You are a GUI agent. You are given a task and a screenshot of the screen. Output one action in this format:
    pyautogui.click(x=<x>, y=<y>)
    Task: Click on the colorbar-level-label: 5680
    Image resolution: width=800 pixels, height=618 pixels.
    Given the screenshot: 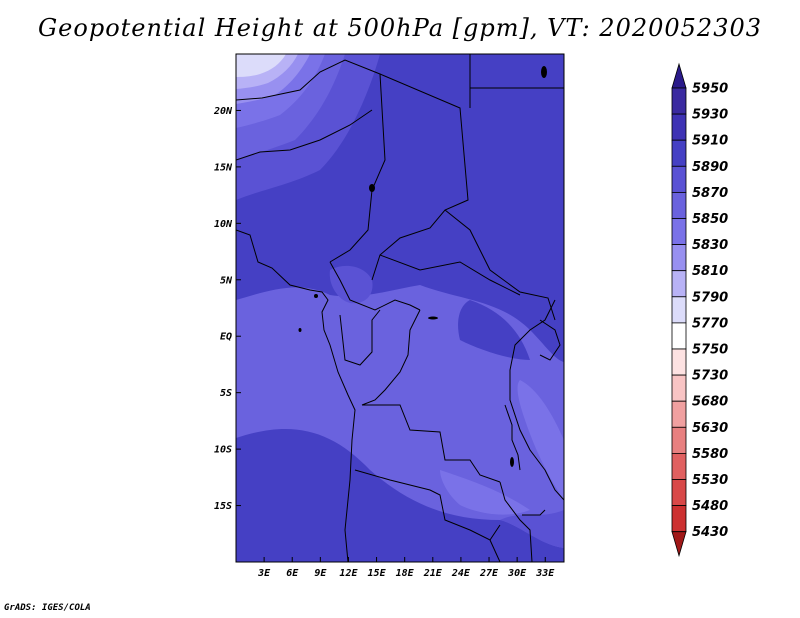 What is the action you would take?
    pyautogui.click(x=710, y=402)
    